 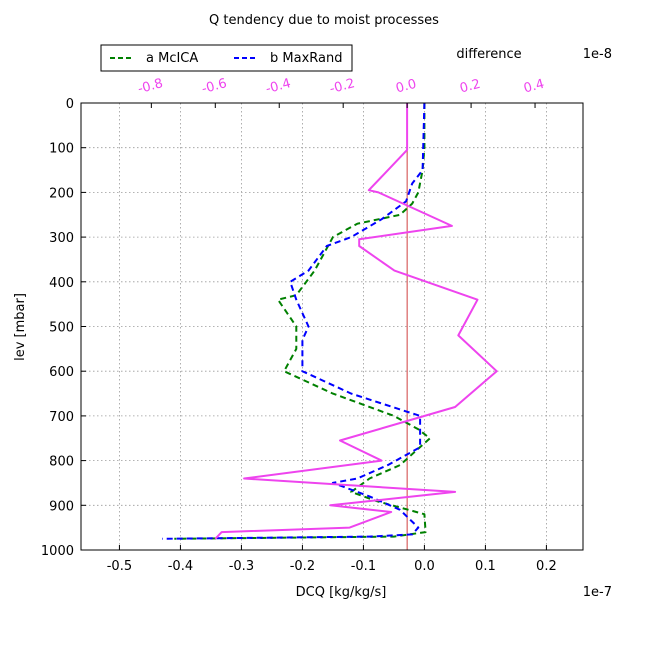 What do you see at coordinates (470, 87) in the screenshot?
I see `top-tick-label: 0.2` at bounding box center [470, 87].